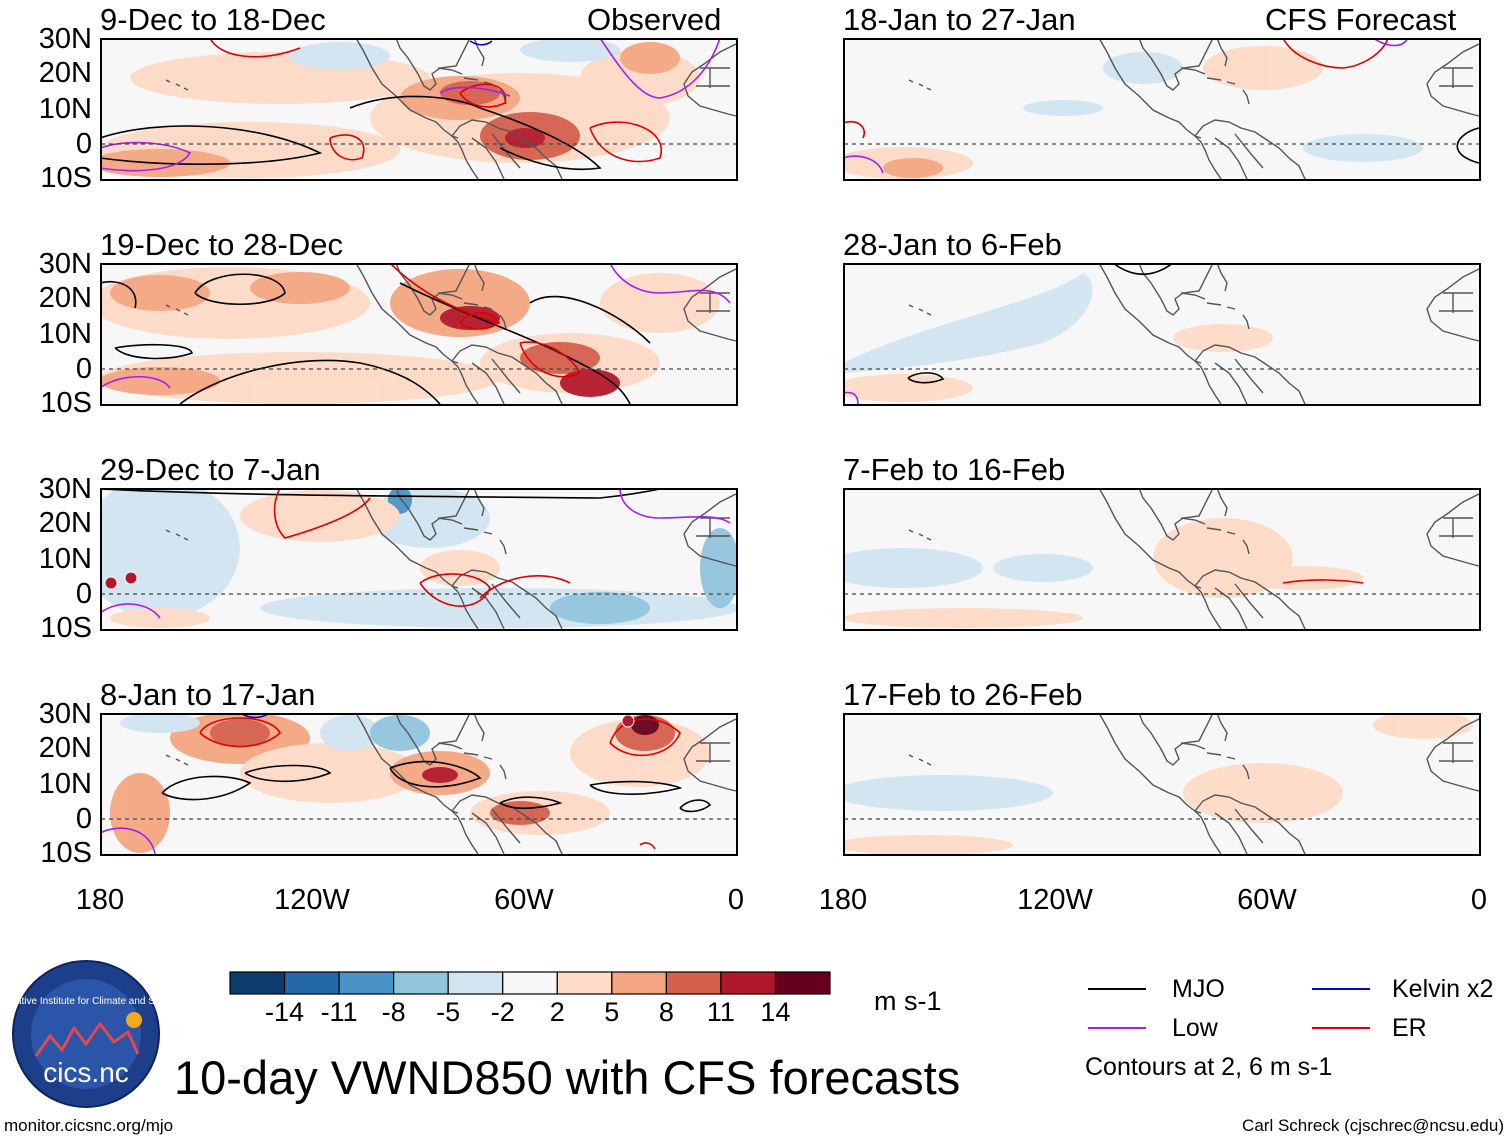 The width and height of the screenshot is (1510, 1142). I want to click on colorbar-tick: -11, so click(339, 1012).